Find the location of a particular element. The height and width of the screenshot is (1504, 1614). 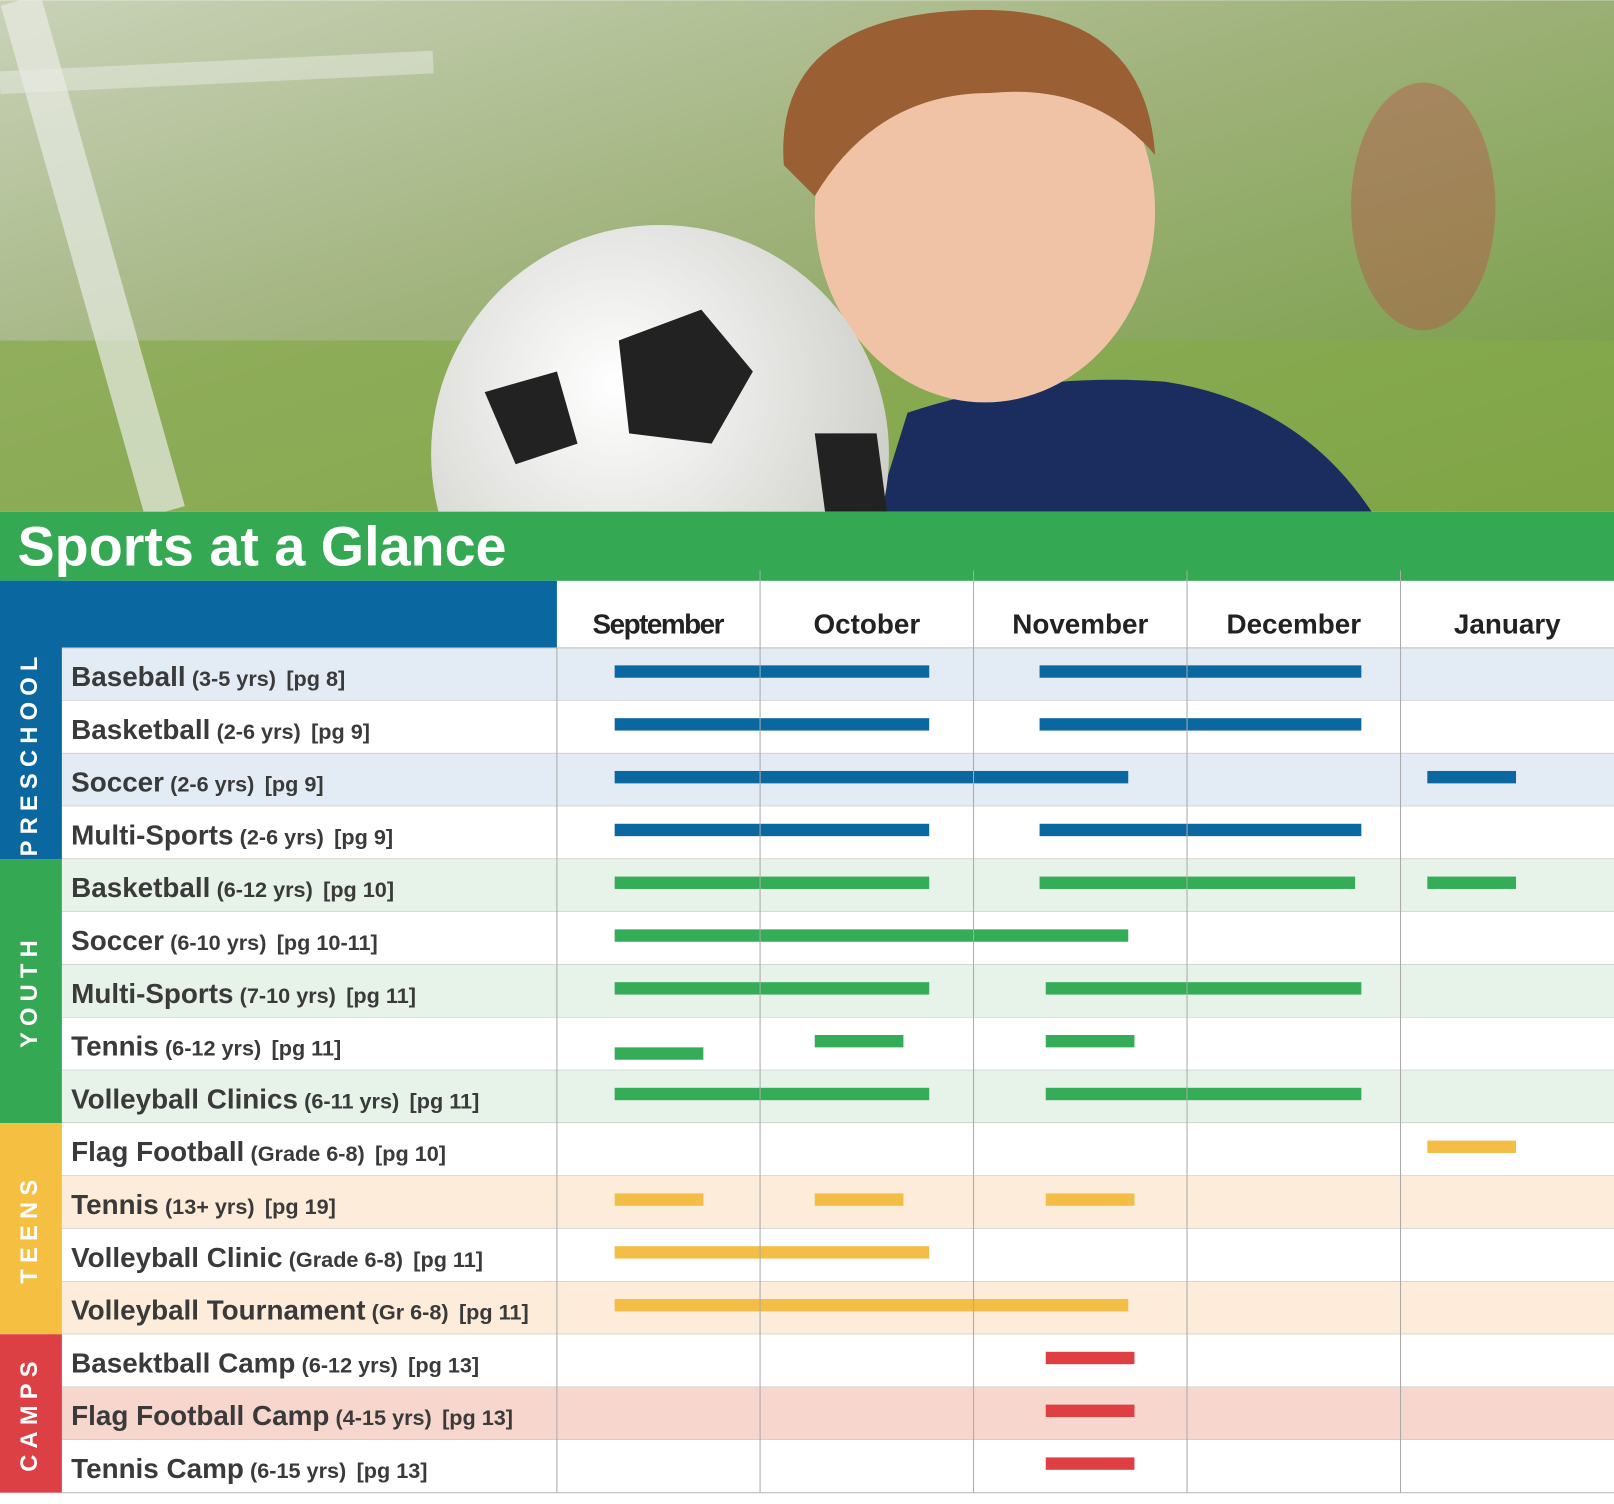

group-label: TEENS is located at coordinates (30, 1229).